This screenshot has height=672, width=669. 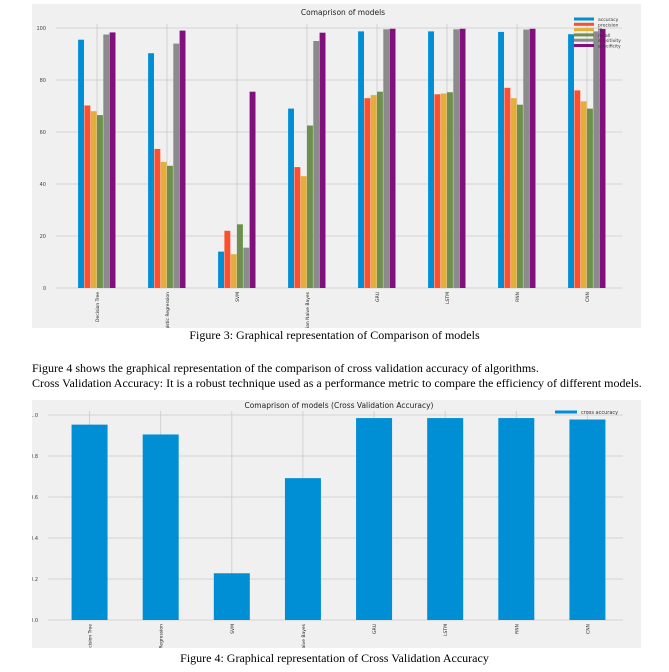 I want to click on fig4-xtick-label: CNN, so click(x=588, y=629).